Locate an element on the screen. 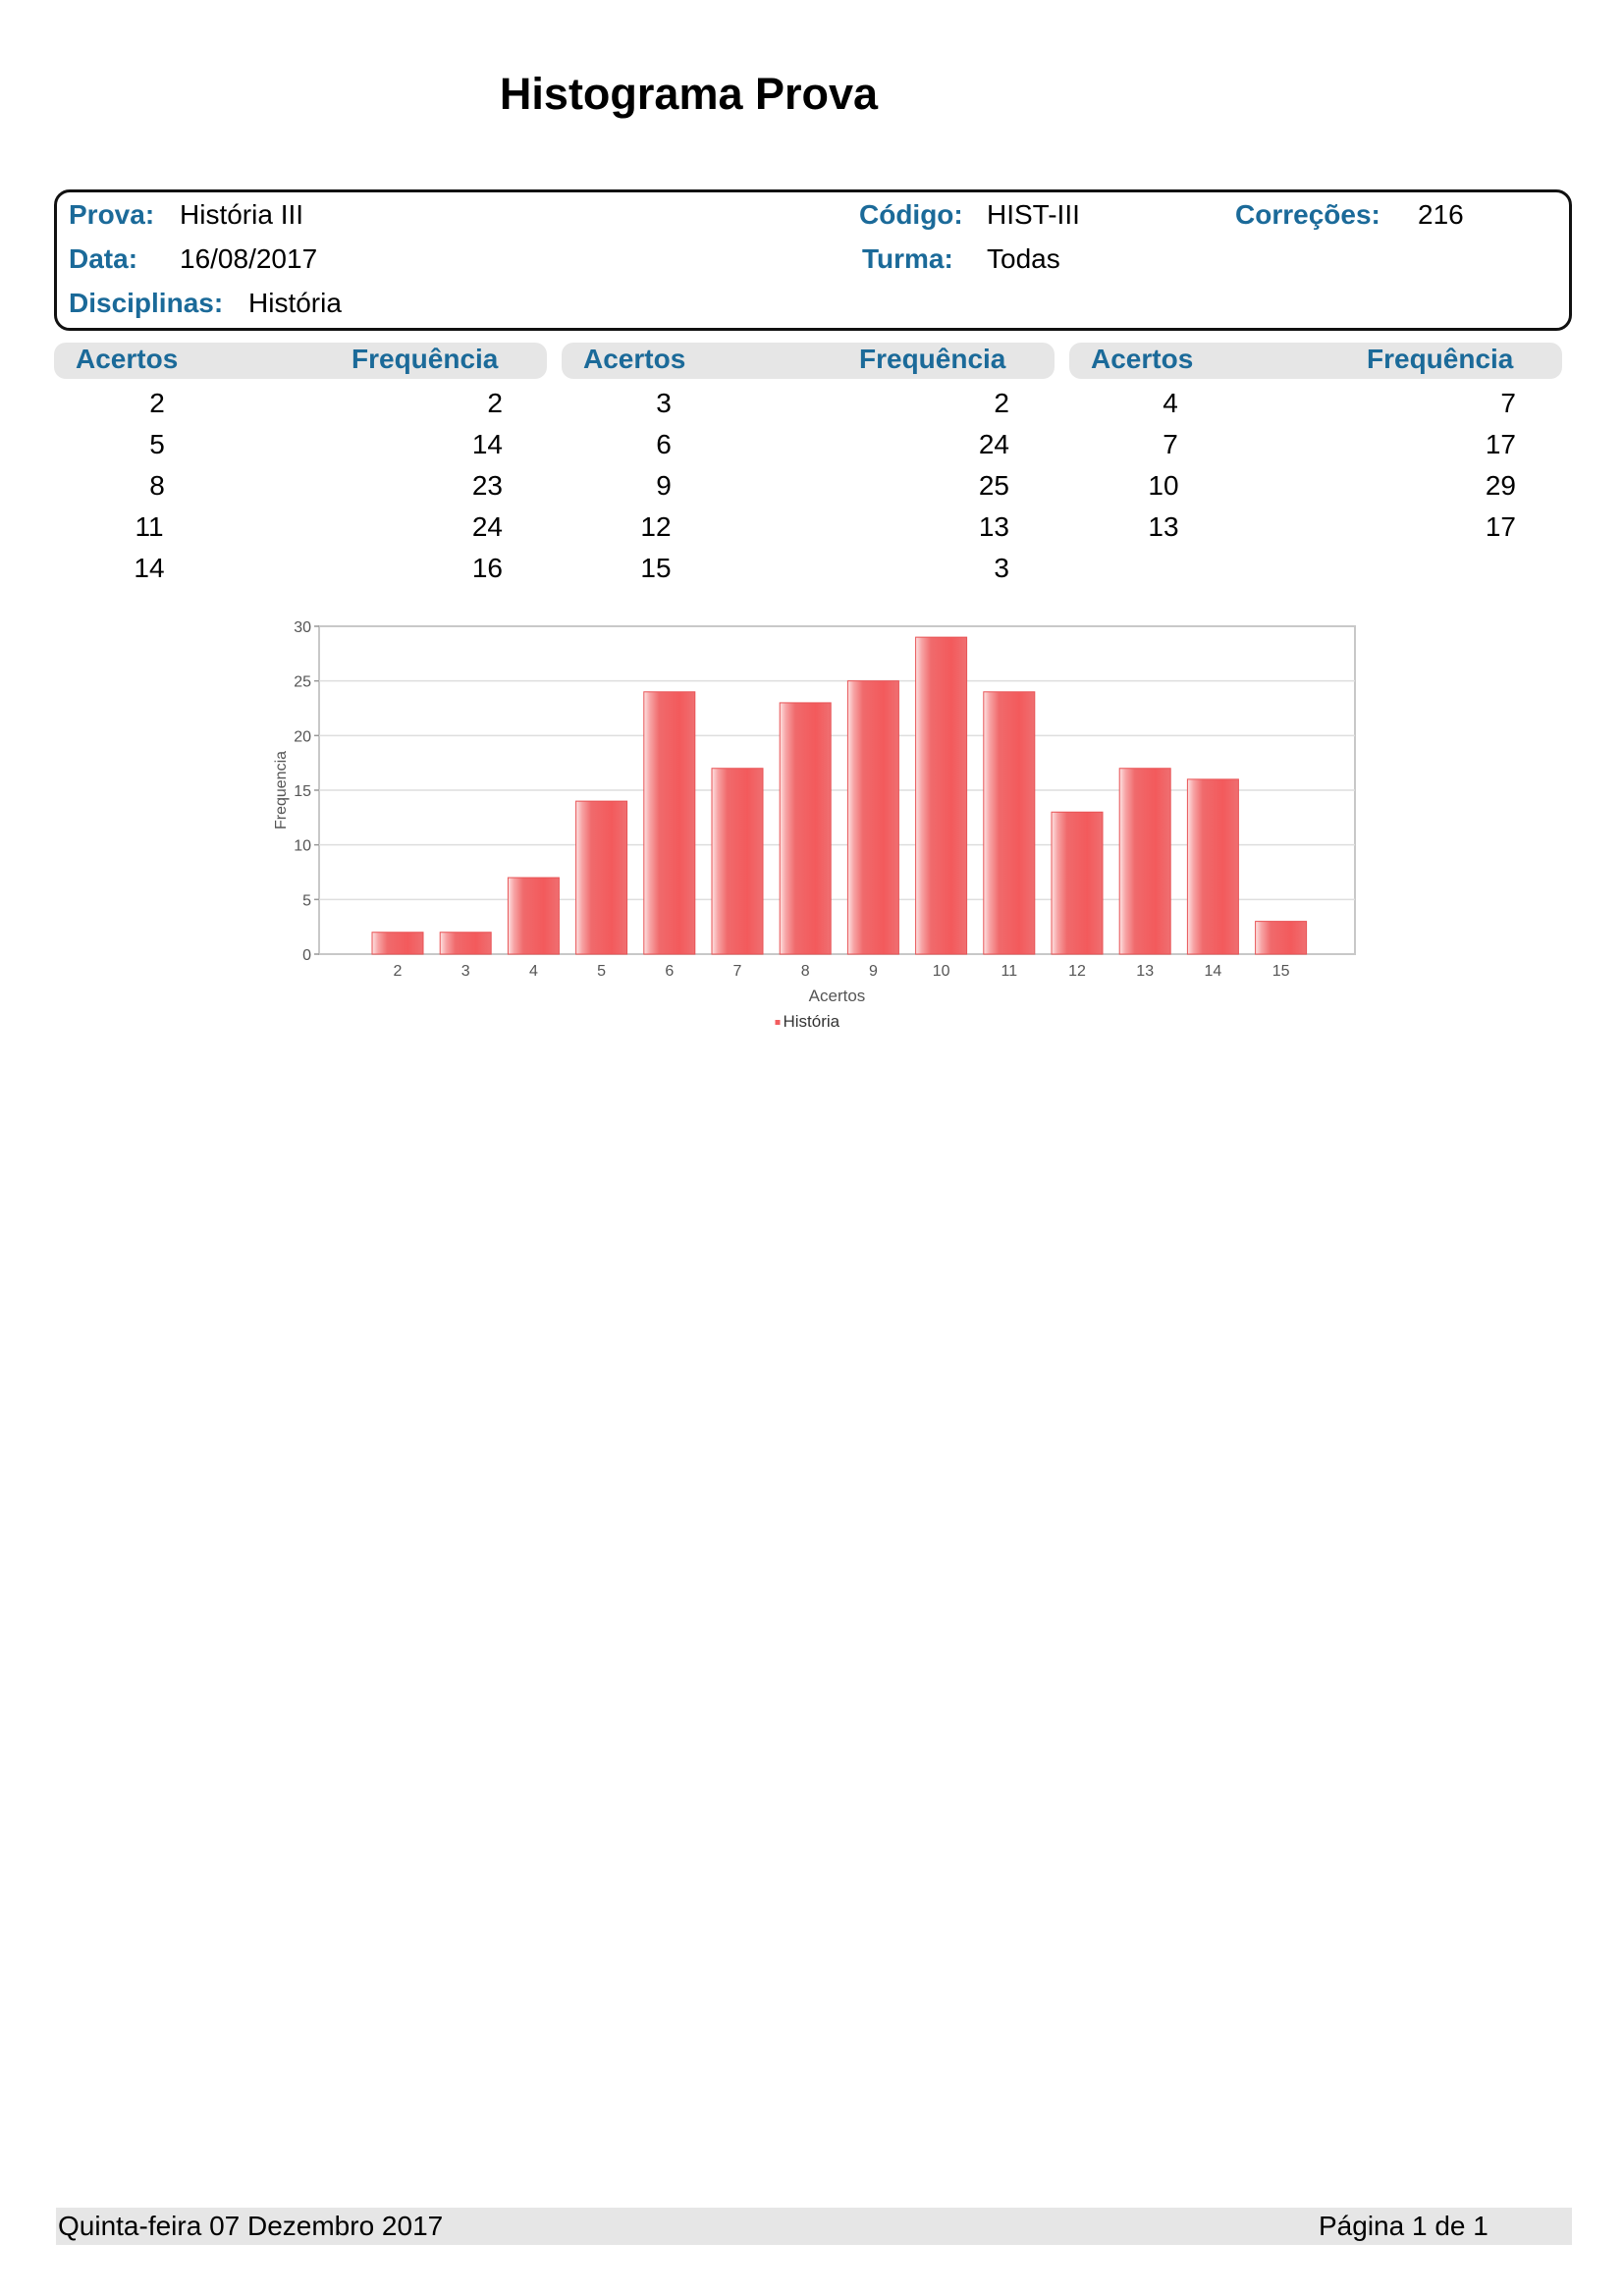 The width and height of the screenshot is (1623, 2296). table-header-group-1: Acertos Frequência is located at coordinates (300, 361).